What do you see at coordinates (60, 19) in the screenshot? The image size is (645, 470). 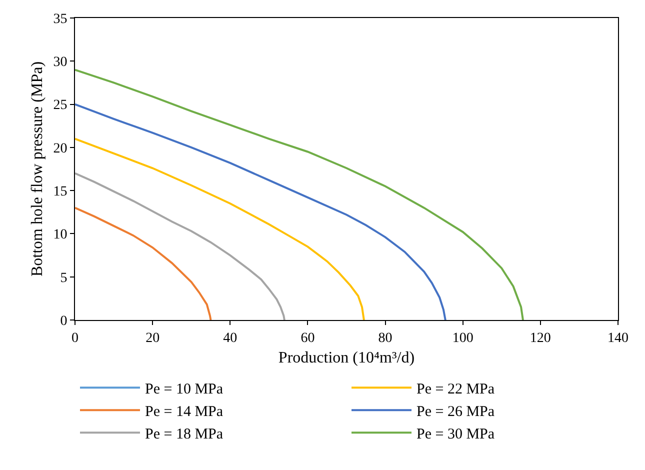 I see `y-tick-label: 35` at bounding box center [60, 19].